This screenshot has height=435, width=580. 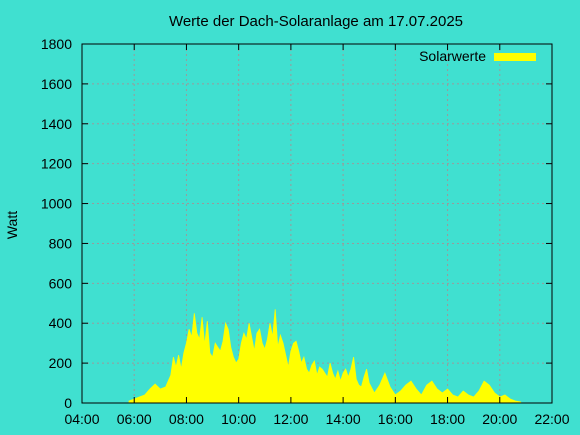 I want to click on x-tick-label: 18:00, so click(x=447, y=419).